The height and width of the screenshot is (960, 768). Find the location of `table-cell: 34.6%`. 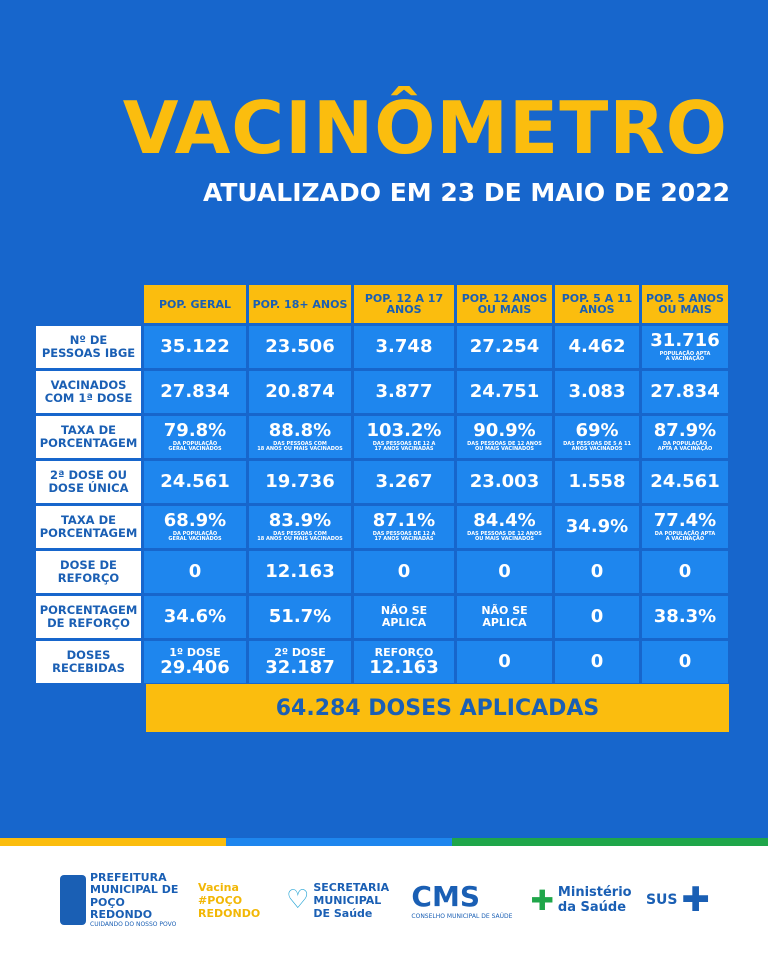

table-cell: 34.6% is located at coordinates (195, 617).